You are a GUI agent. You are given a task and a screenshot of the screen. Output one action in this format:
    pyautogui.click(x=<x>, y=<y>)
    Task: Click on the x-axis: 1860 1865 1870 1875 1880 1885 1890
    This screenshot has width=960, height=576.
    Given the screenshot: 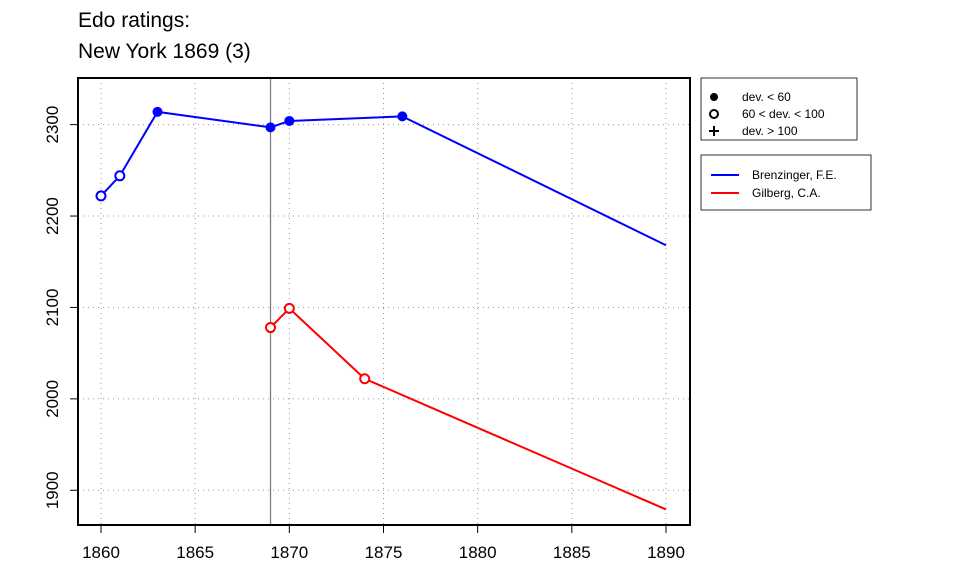 What is the action you would take?
    pyautogui.click(x=383, y=543)
    